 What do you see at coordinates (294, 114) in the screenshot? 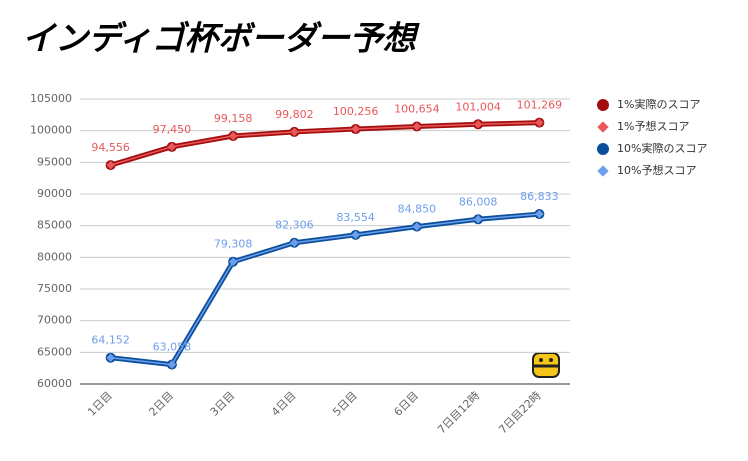
I see `data-label: 99,802` at bounding box center [294, 114].